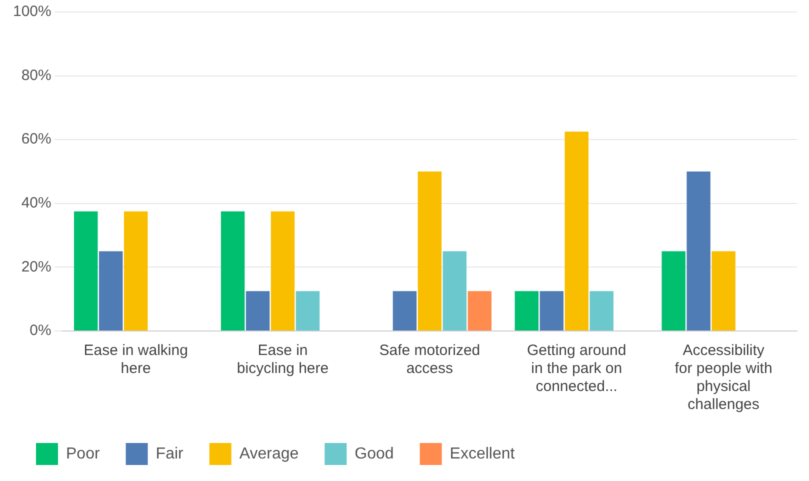  What do you see at coordinates (36, 75) in the screenshot?
I see `y-tick-label: 80%` at bounding box center [36, 75].